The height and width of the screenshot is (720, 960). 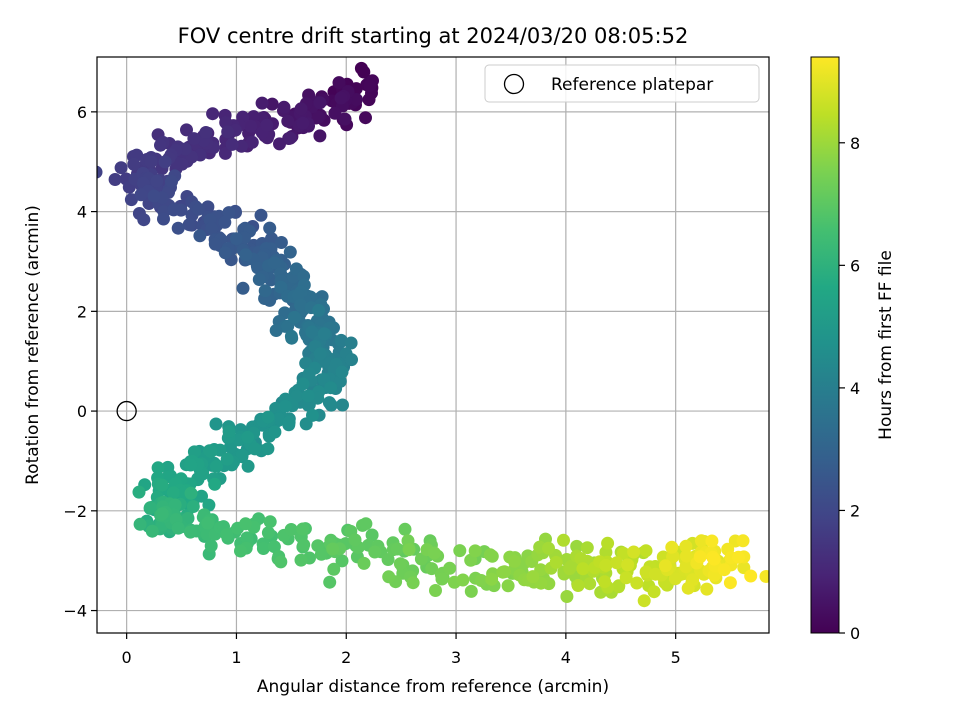 What do you see at coordinates (676, 657) in the screenshot?
I see `x-tick-label: 5` at bounding box center [676, 657].